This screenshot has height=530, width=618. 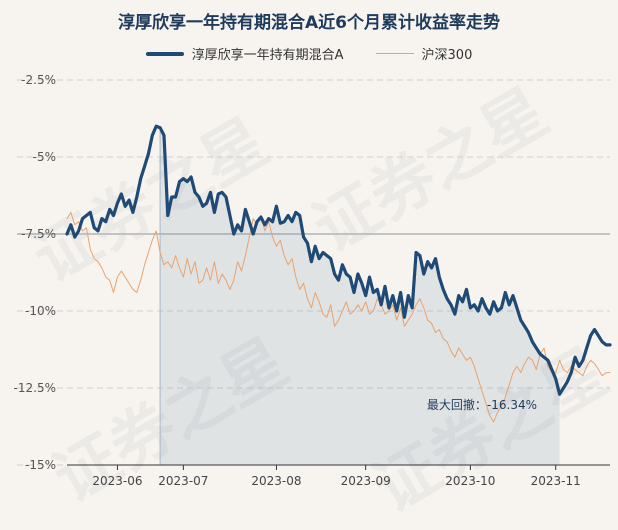 I want to click on x-tick-label-0: 2023-06, so click(x=117, y=481).